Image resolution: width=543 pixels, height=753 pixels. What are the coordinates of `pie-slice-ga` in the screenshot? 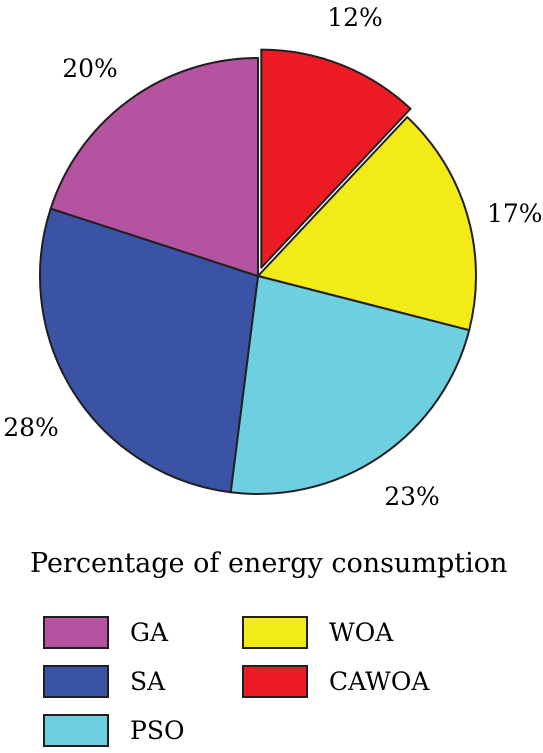 It's located at (154, 167).